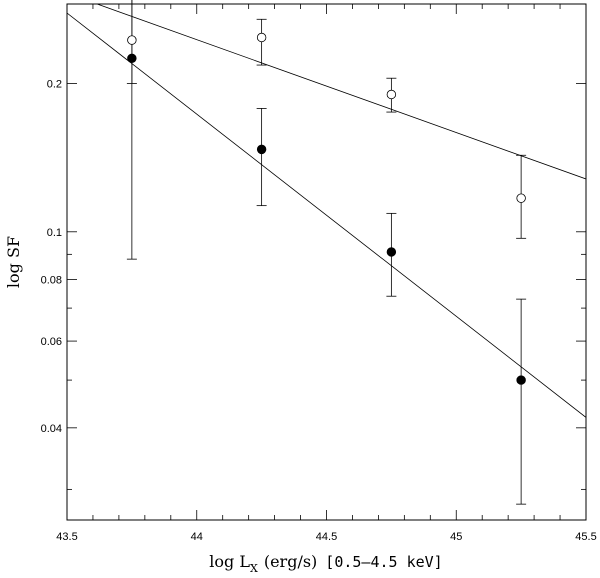 The width and height of the screenshot is (600, 578). Describe the element at coordinates (54, 233) in the screenshot. I see `y-tick-label: 0.1` at that location.